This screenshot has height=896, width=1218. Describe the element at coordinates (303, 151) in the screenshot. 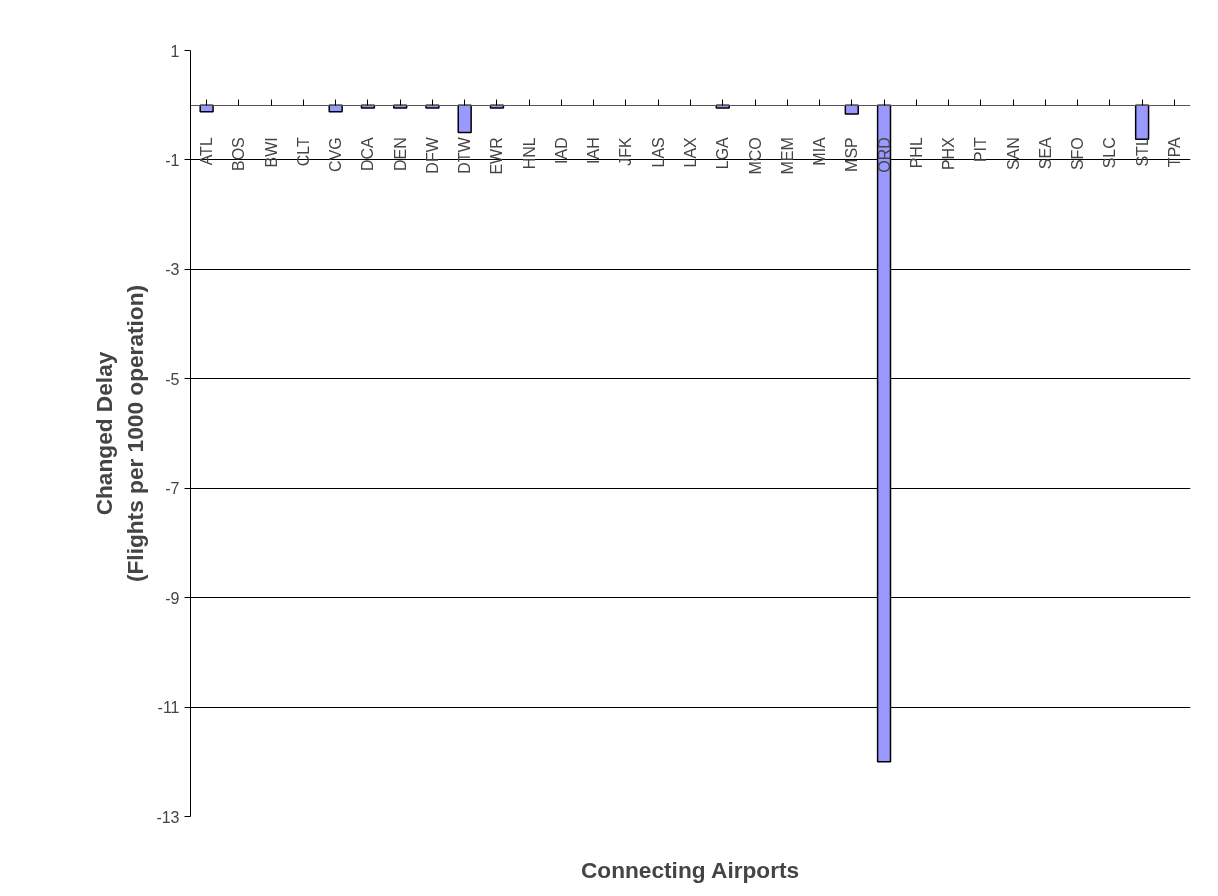

I see `x-tick-label: CLT` at that location.